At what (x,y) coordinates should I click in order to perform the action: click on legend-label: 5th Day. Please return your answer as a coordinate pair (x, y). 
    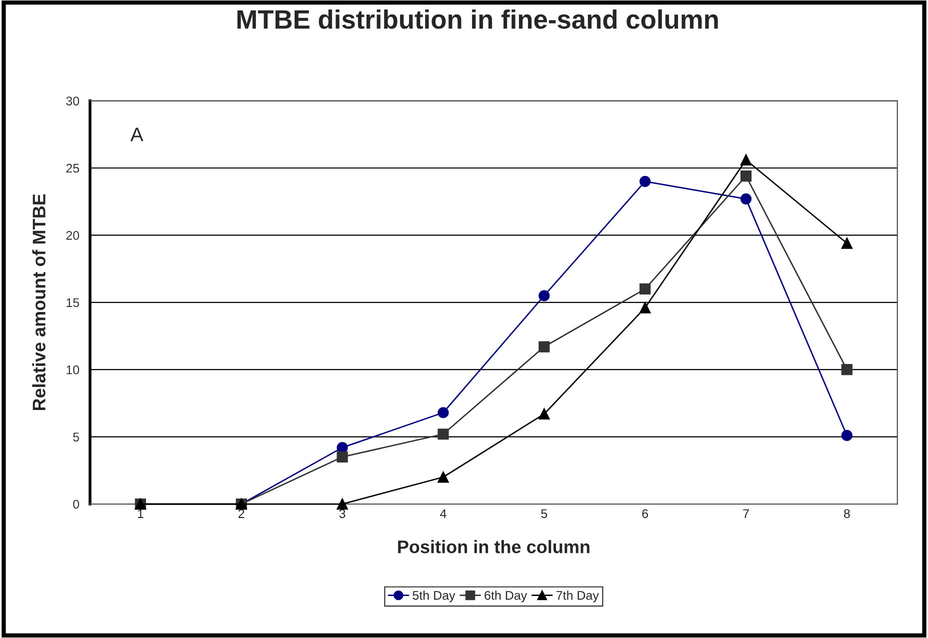
    Looking at the image, I should click on (434, 596).